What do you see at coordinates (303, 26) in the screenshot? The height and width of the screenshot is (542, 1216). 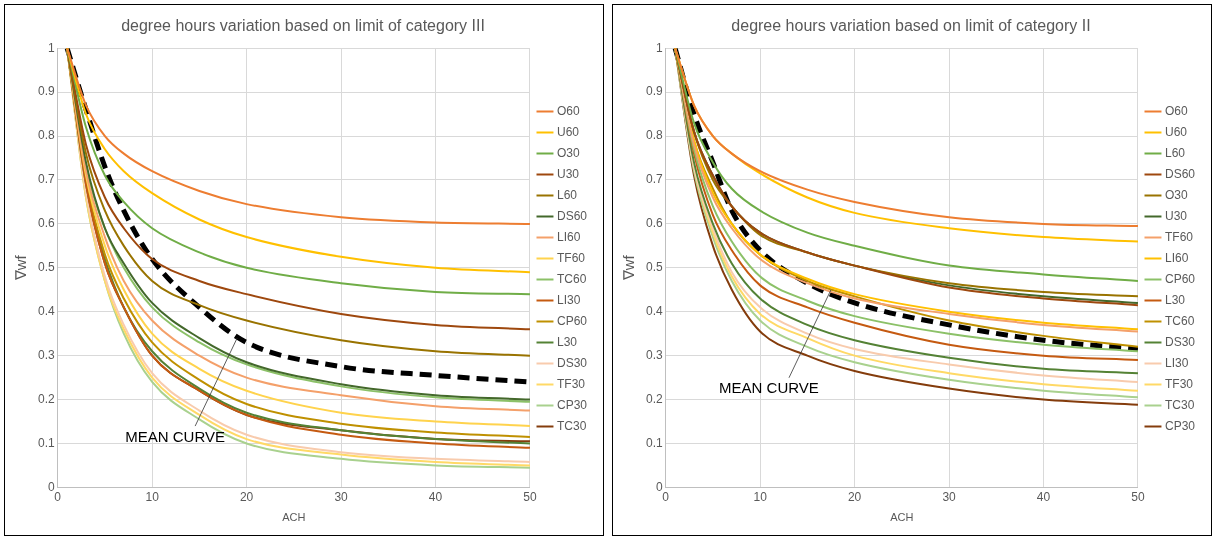 I see `chart-title: degree hours variation based on limit of category III` at bounding box center [303, 26].